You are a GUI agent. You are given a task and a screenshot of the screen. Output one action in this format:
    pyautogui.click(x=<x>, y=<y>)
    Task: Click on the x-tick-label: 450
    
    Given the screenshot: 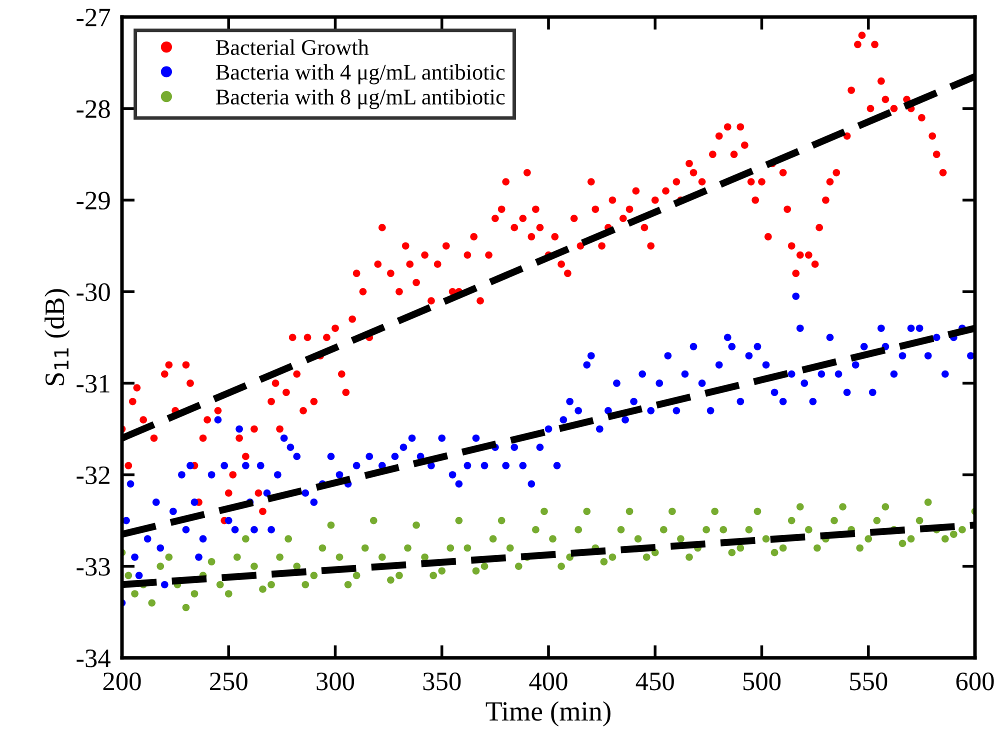 What is the action you would take?
    pyautogui.click(x=655, y=681)
    